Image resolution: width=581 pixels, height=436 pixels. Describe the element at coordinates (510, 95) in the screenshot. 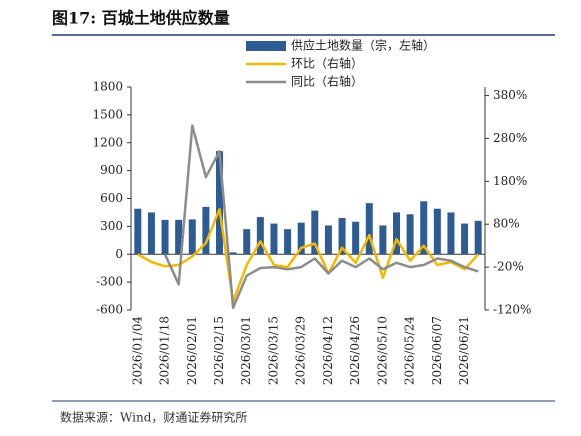

I see `y2-tick-label: 380%` at that location.